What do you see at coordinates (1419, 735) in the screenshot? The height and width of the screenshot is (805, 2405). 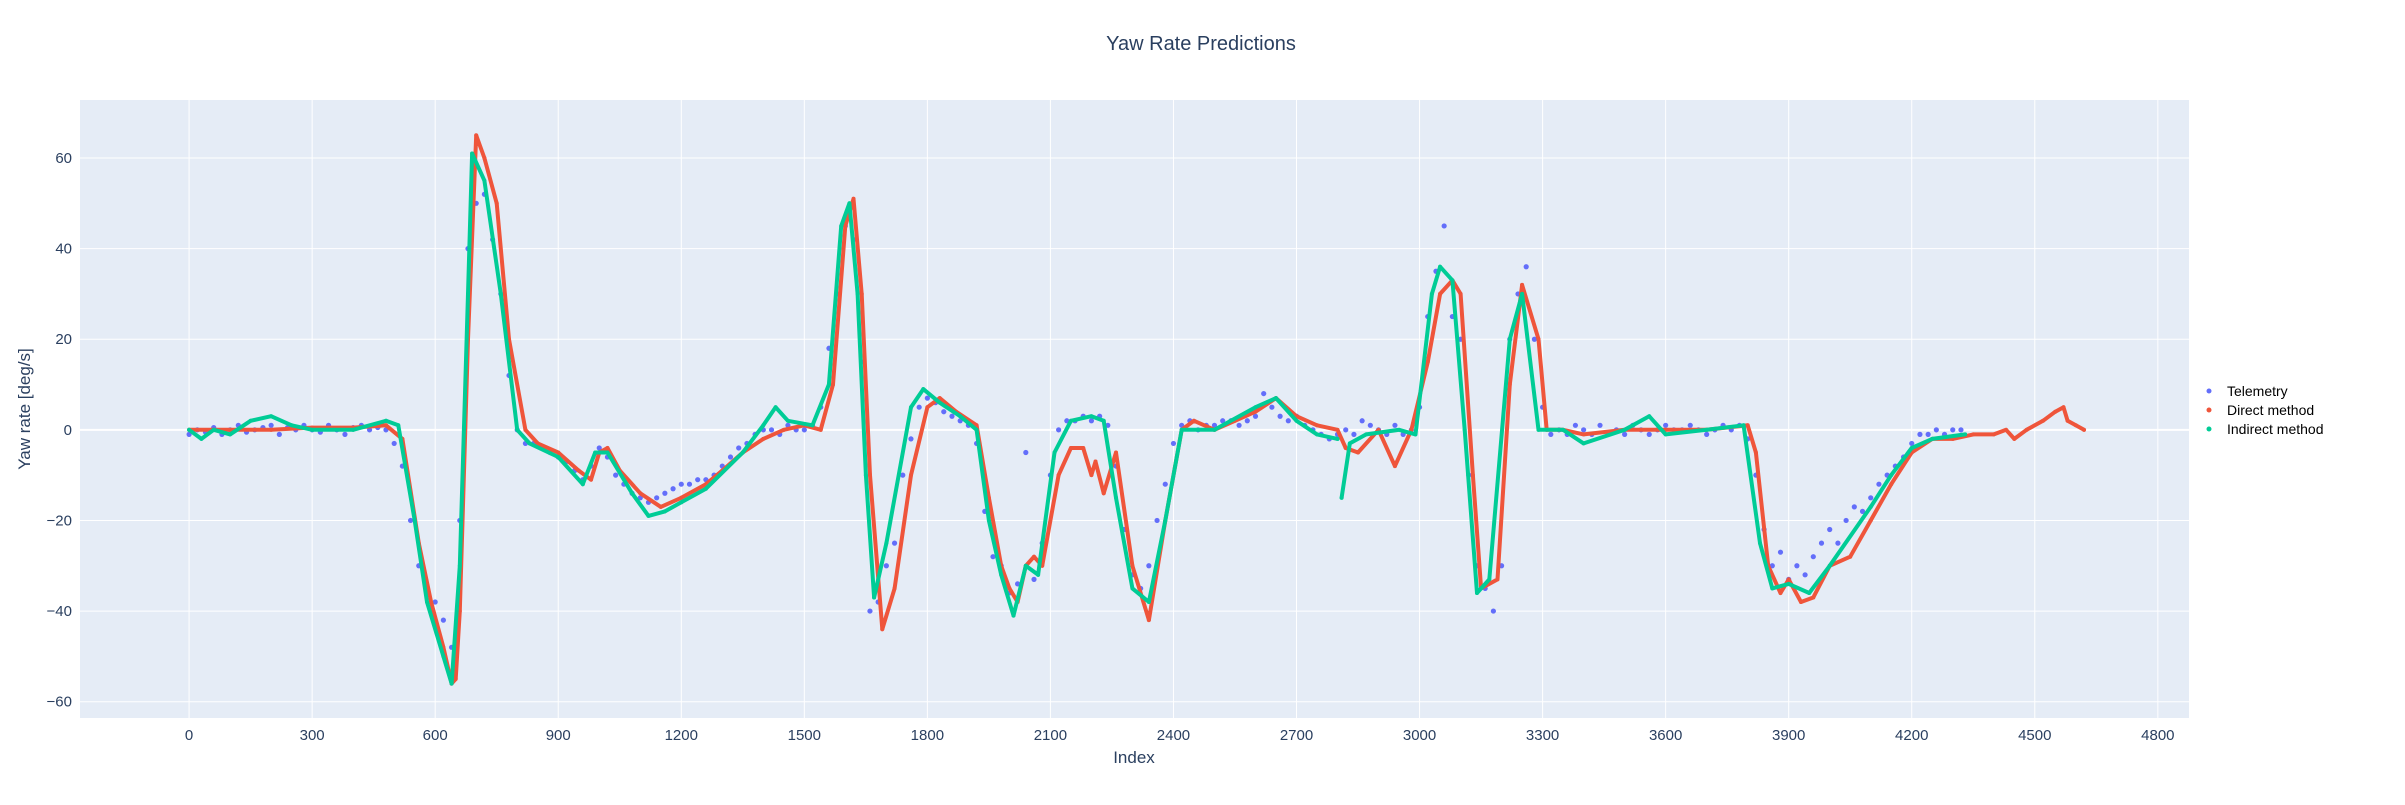 I see `x-tick-label: 3000` at bounding box center [1419, 735].